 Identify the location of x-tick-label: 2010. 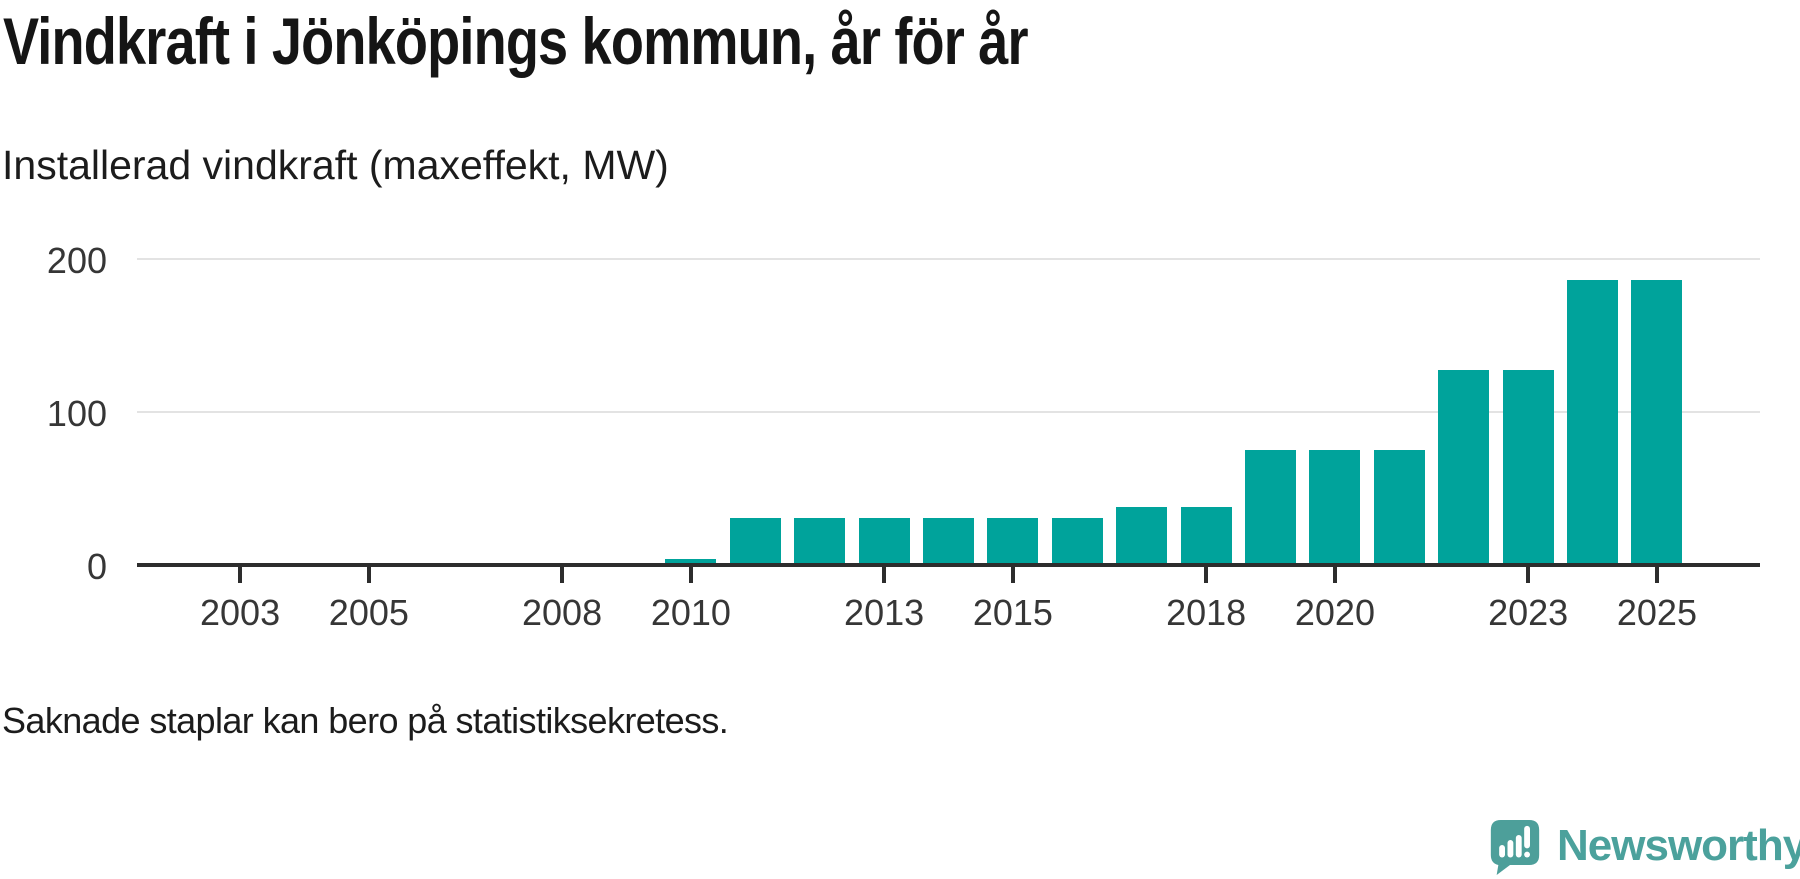
(690, 612).